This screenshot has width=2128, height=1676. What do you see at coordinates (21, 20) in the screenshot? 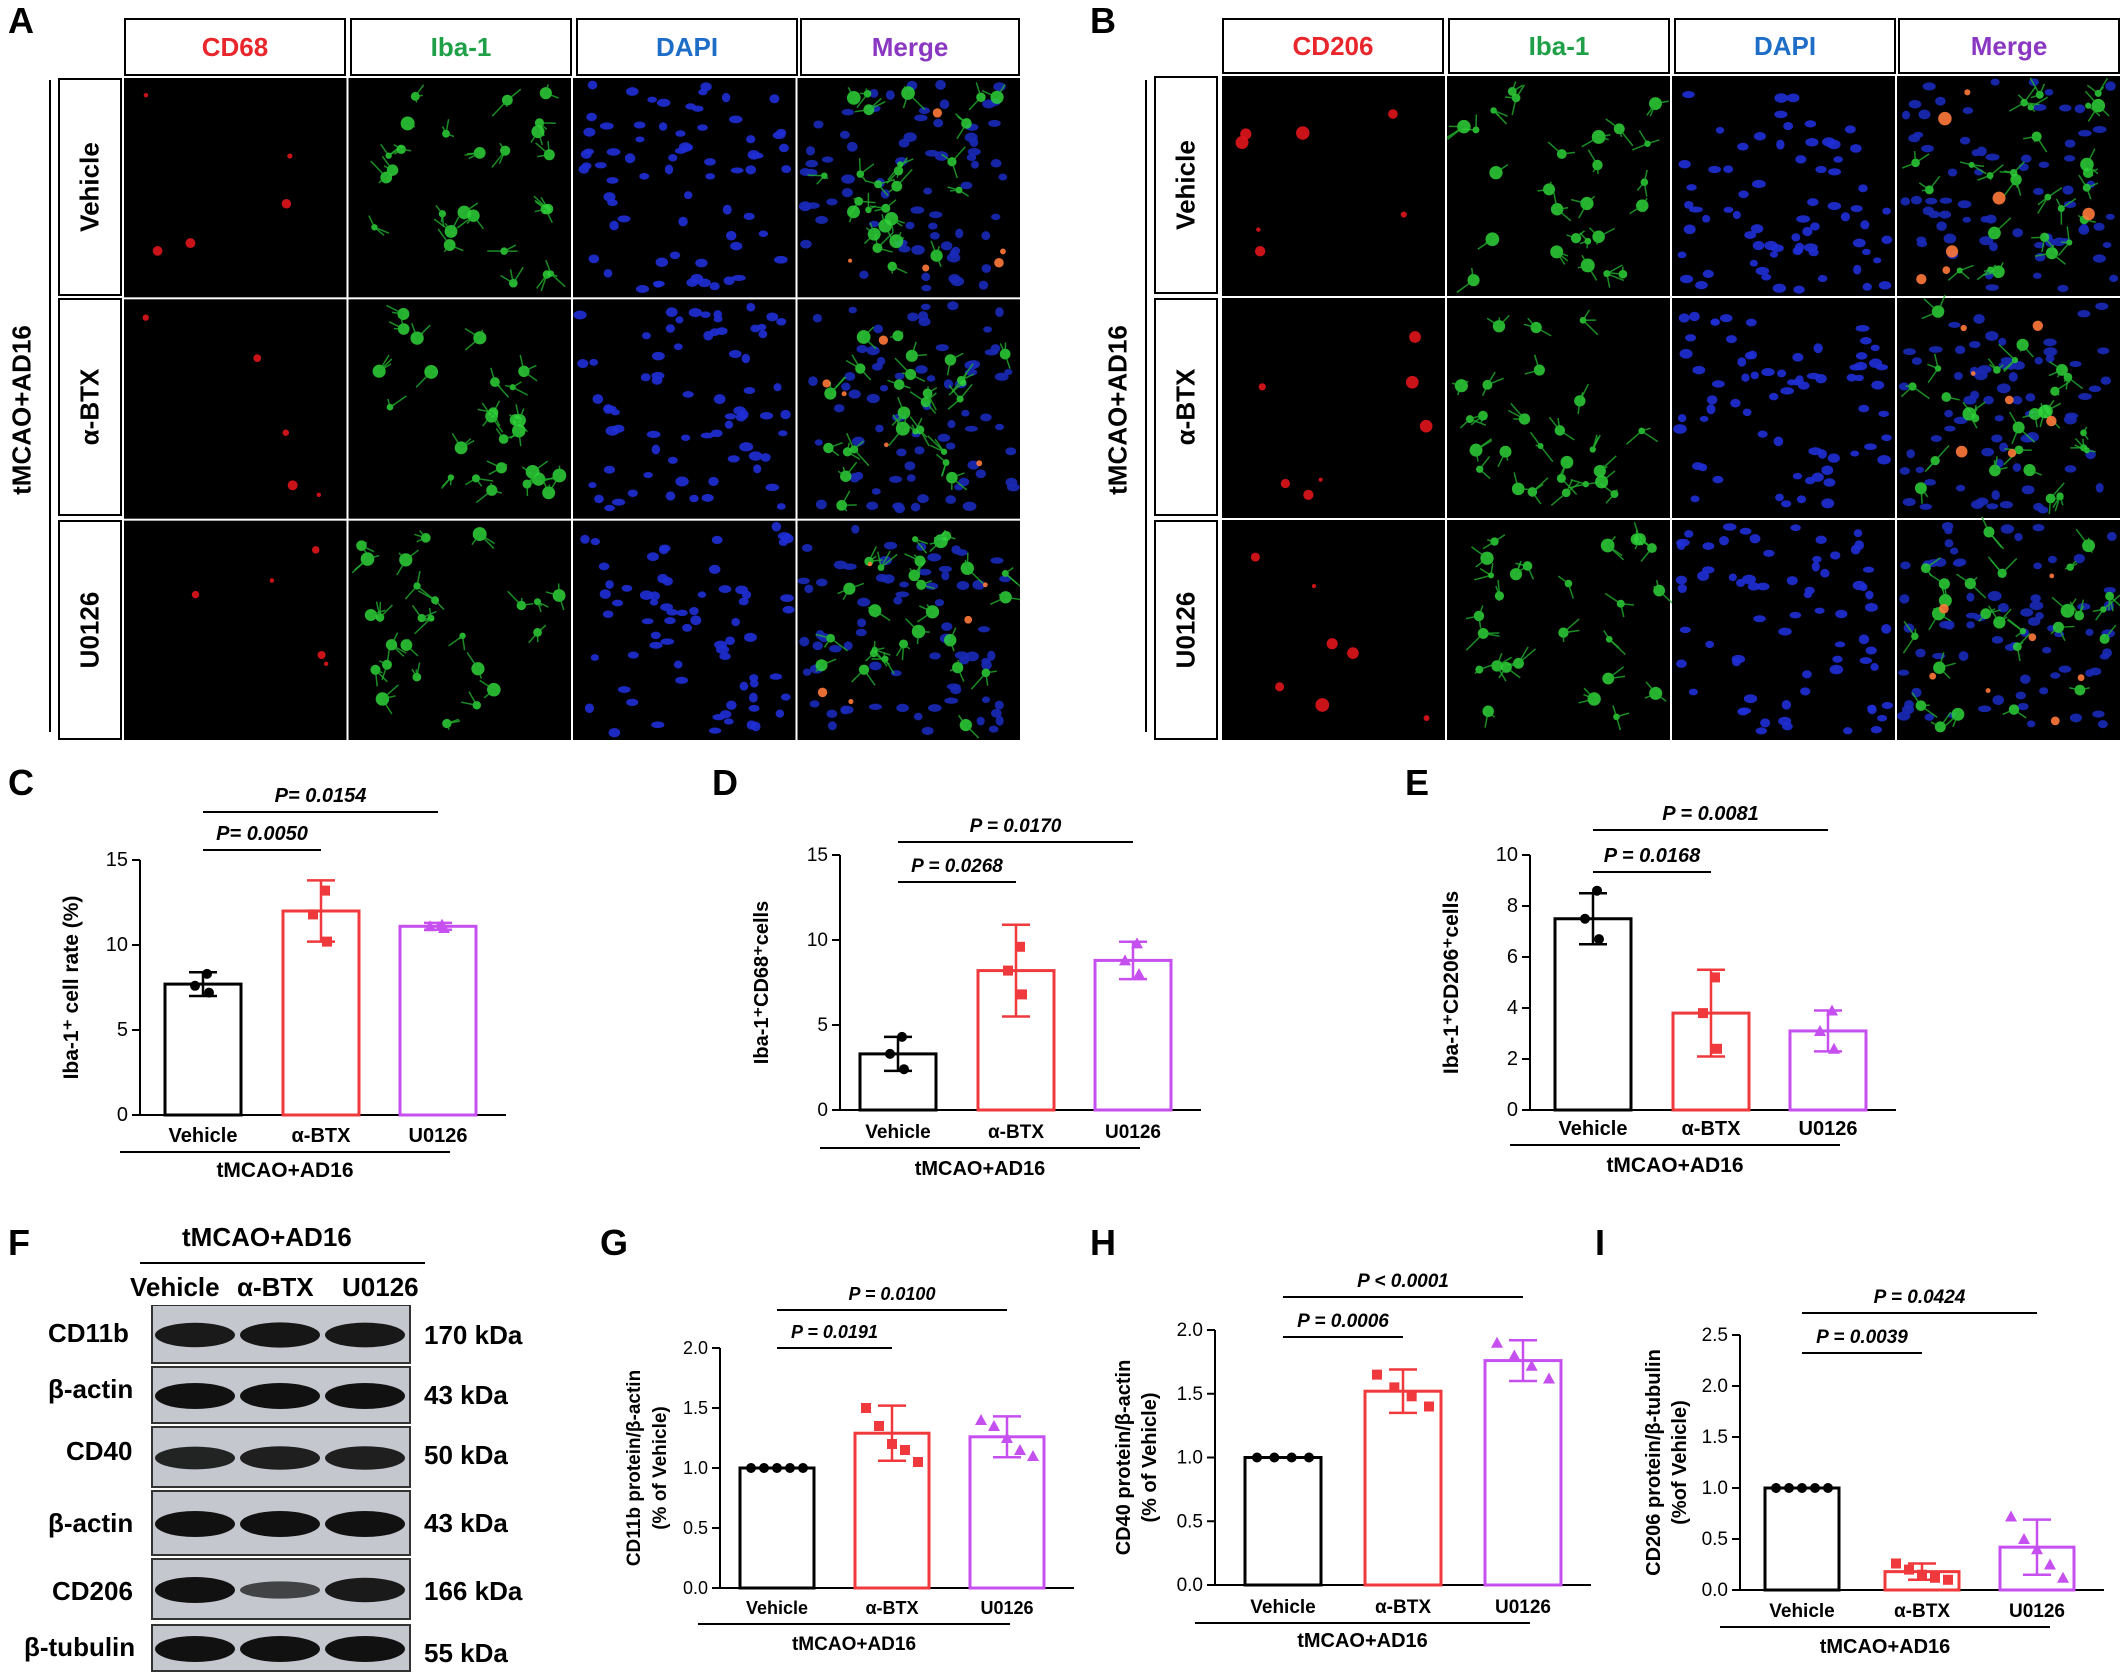
I see `panel-letter-a: A` at bounding box center [21, 20].